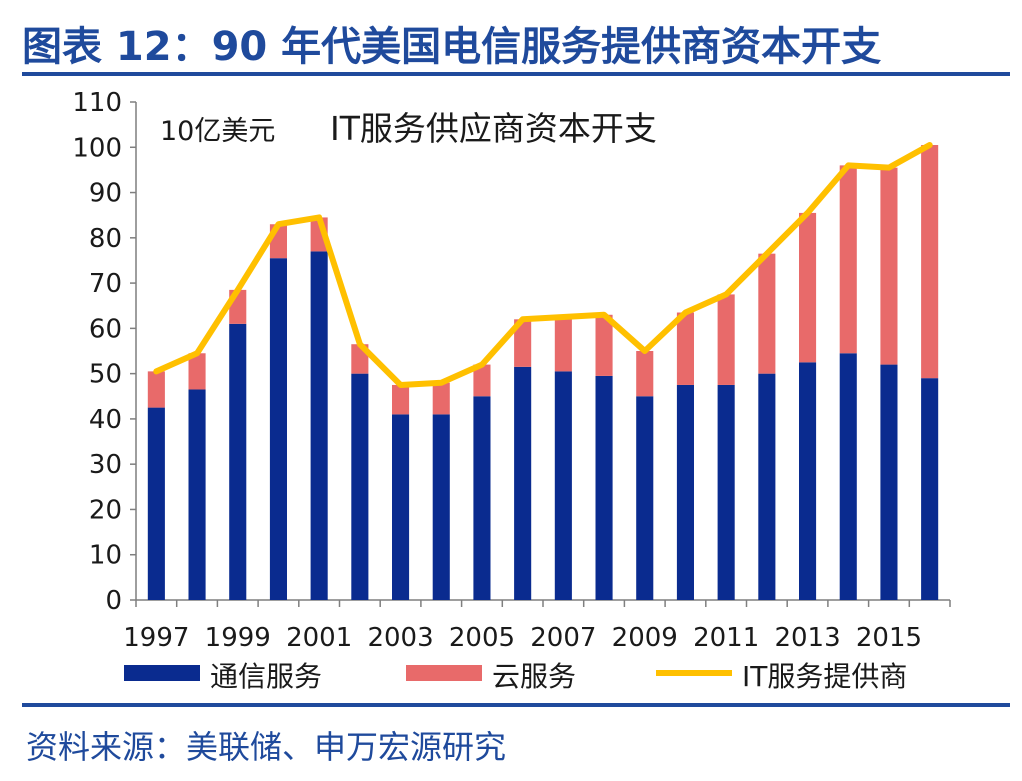 The height and width of the screenshot is (781, 1022). I want to click on bar-telecom-2005, so click(482, 498).